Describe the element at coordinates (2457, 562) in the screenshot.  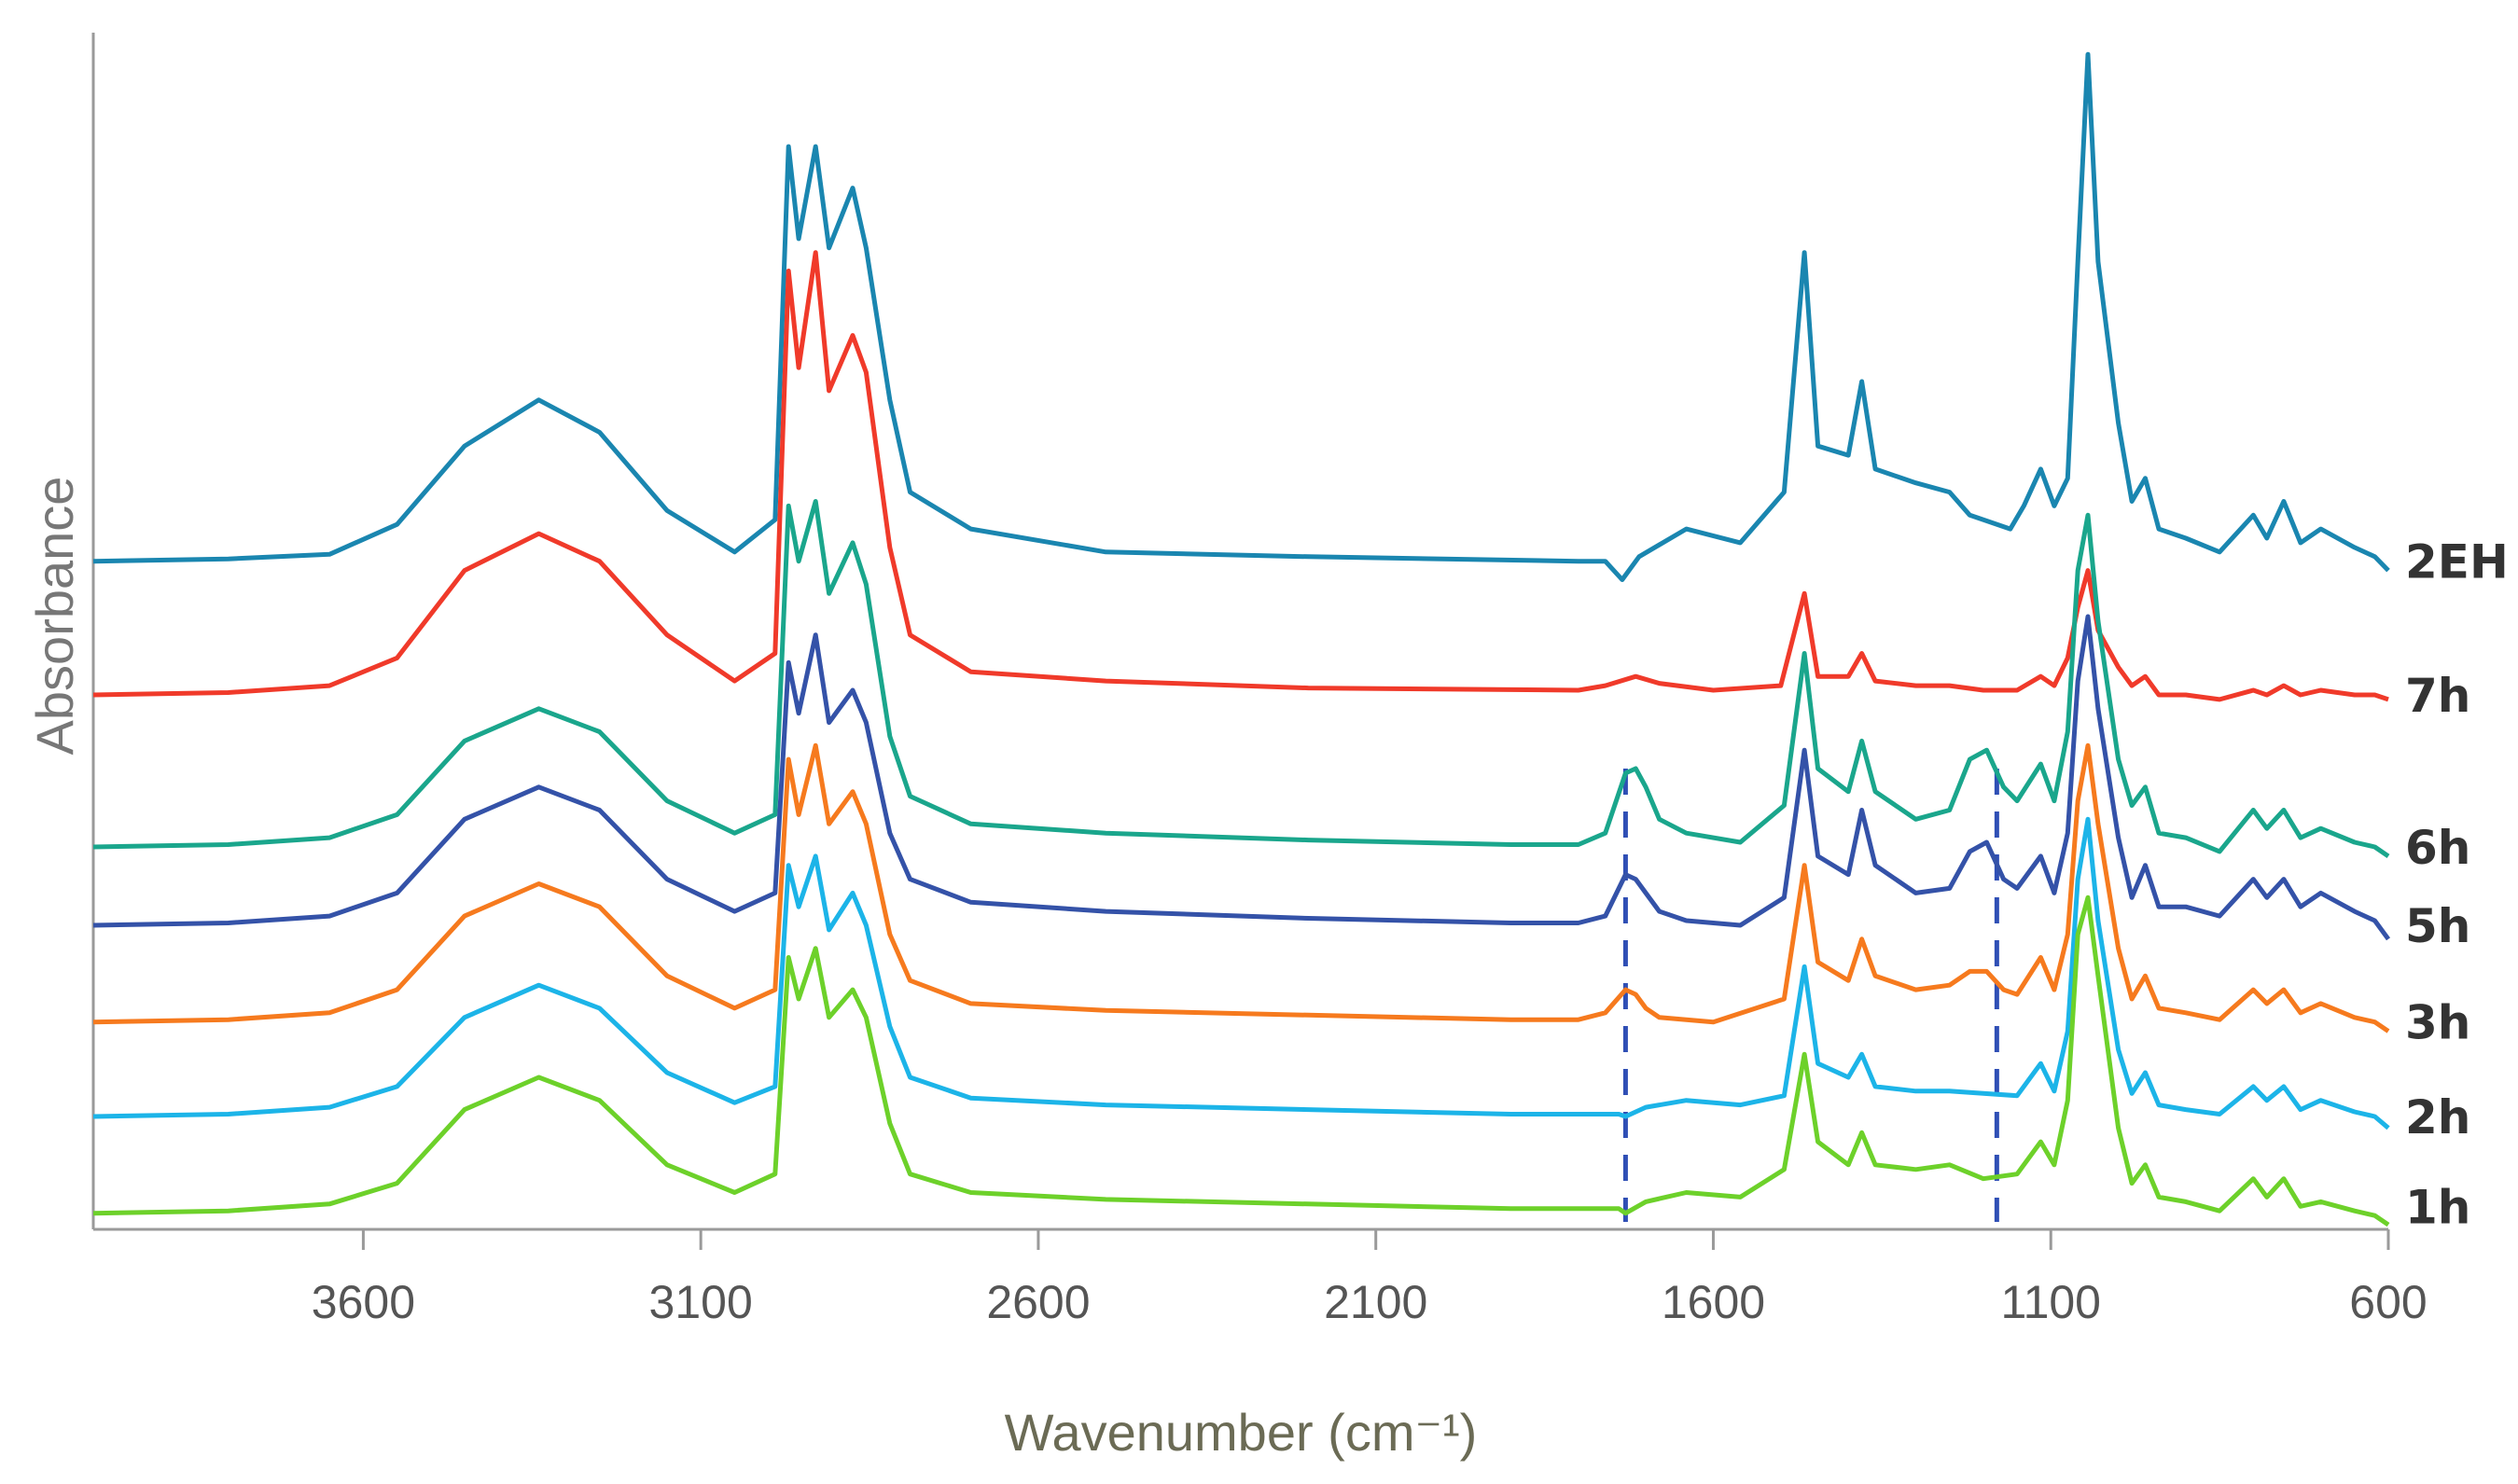
I see `series-label-2eh: 2EH` at that location.